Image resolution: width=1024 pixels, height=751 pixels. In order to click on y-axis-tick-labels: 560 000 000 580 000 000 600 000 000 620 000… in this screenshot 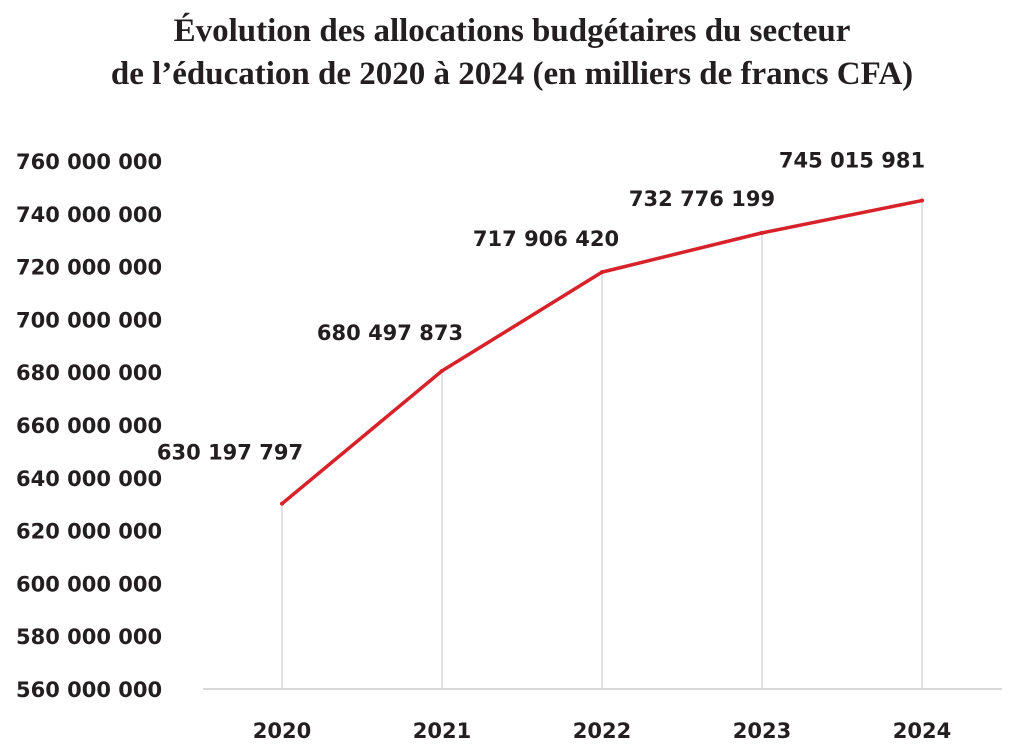, I will do `click(89, 426)`.